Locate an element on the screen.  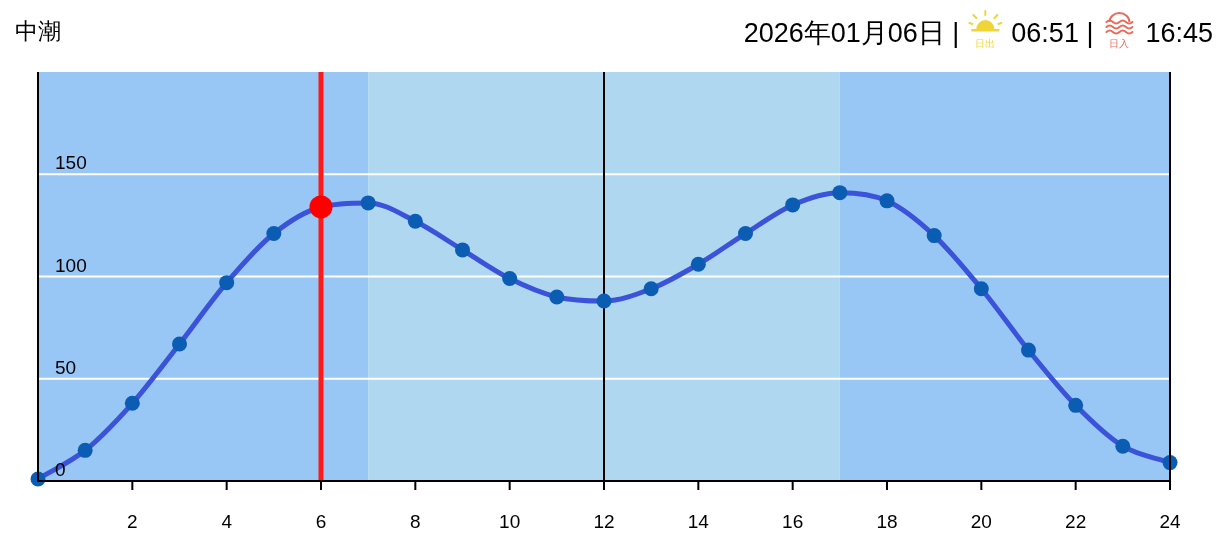
x-tick-label: 20 is located at coordinates (981, 521).